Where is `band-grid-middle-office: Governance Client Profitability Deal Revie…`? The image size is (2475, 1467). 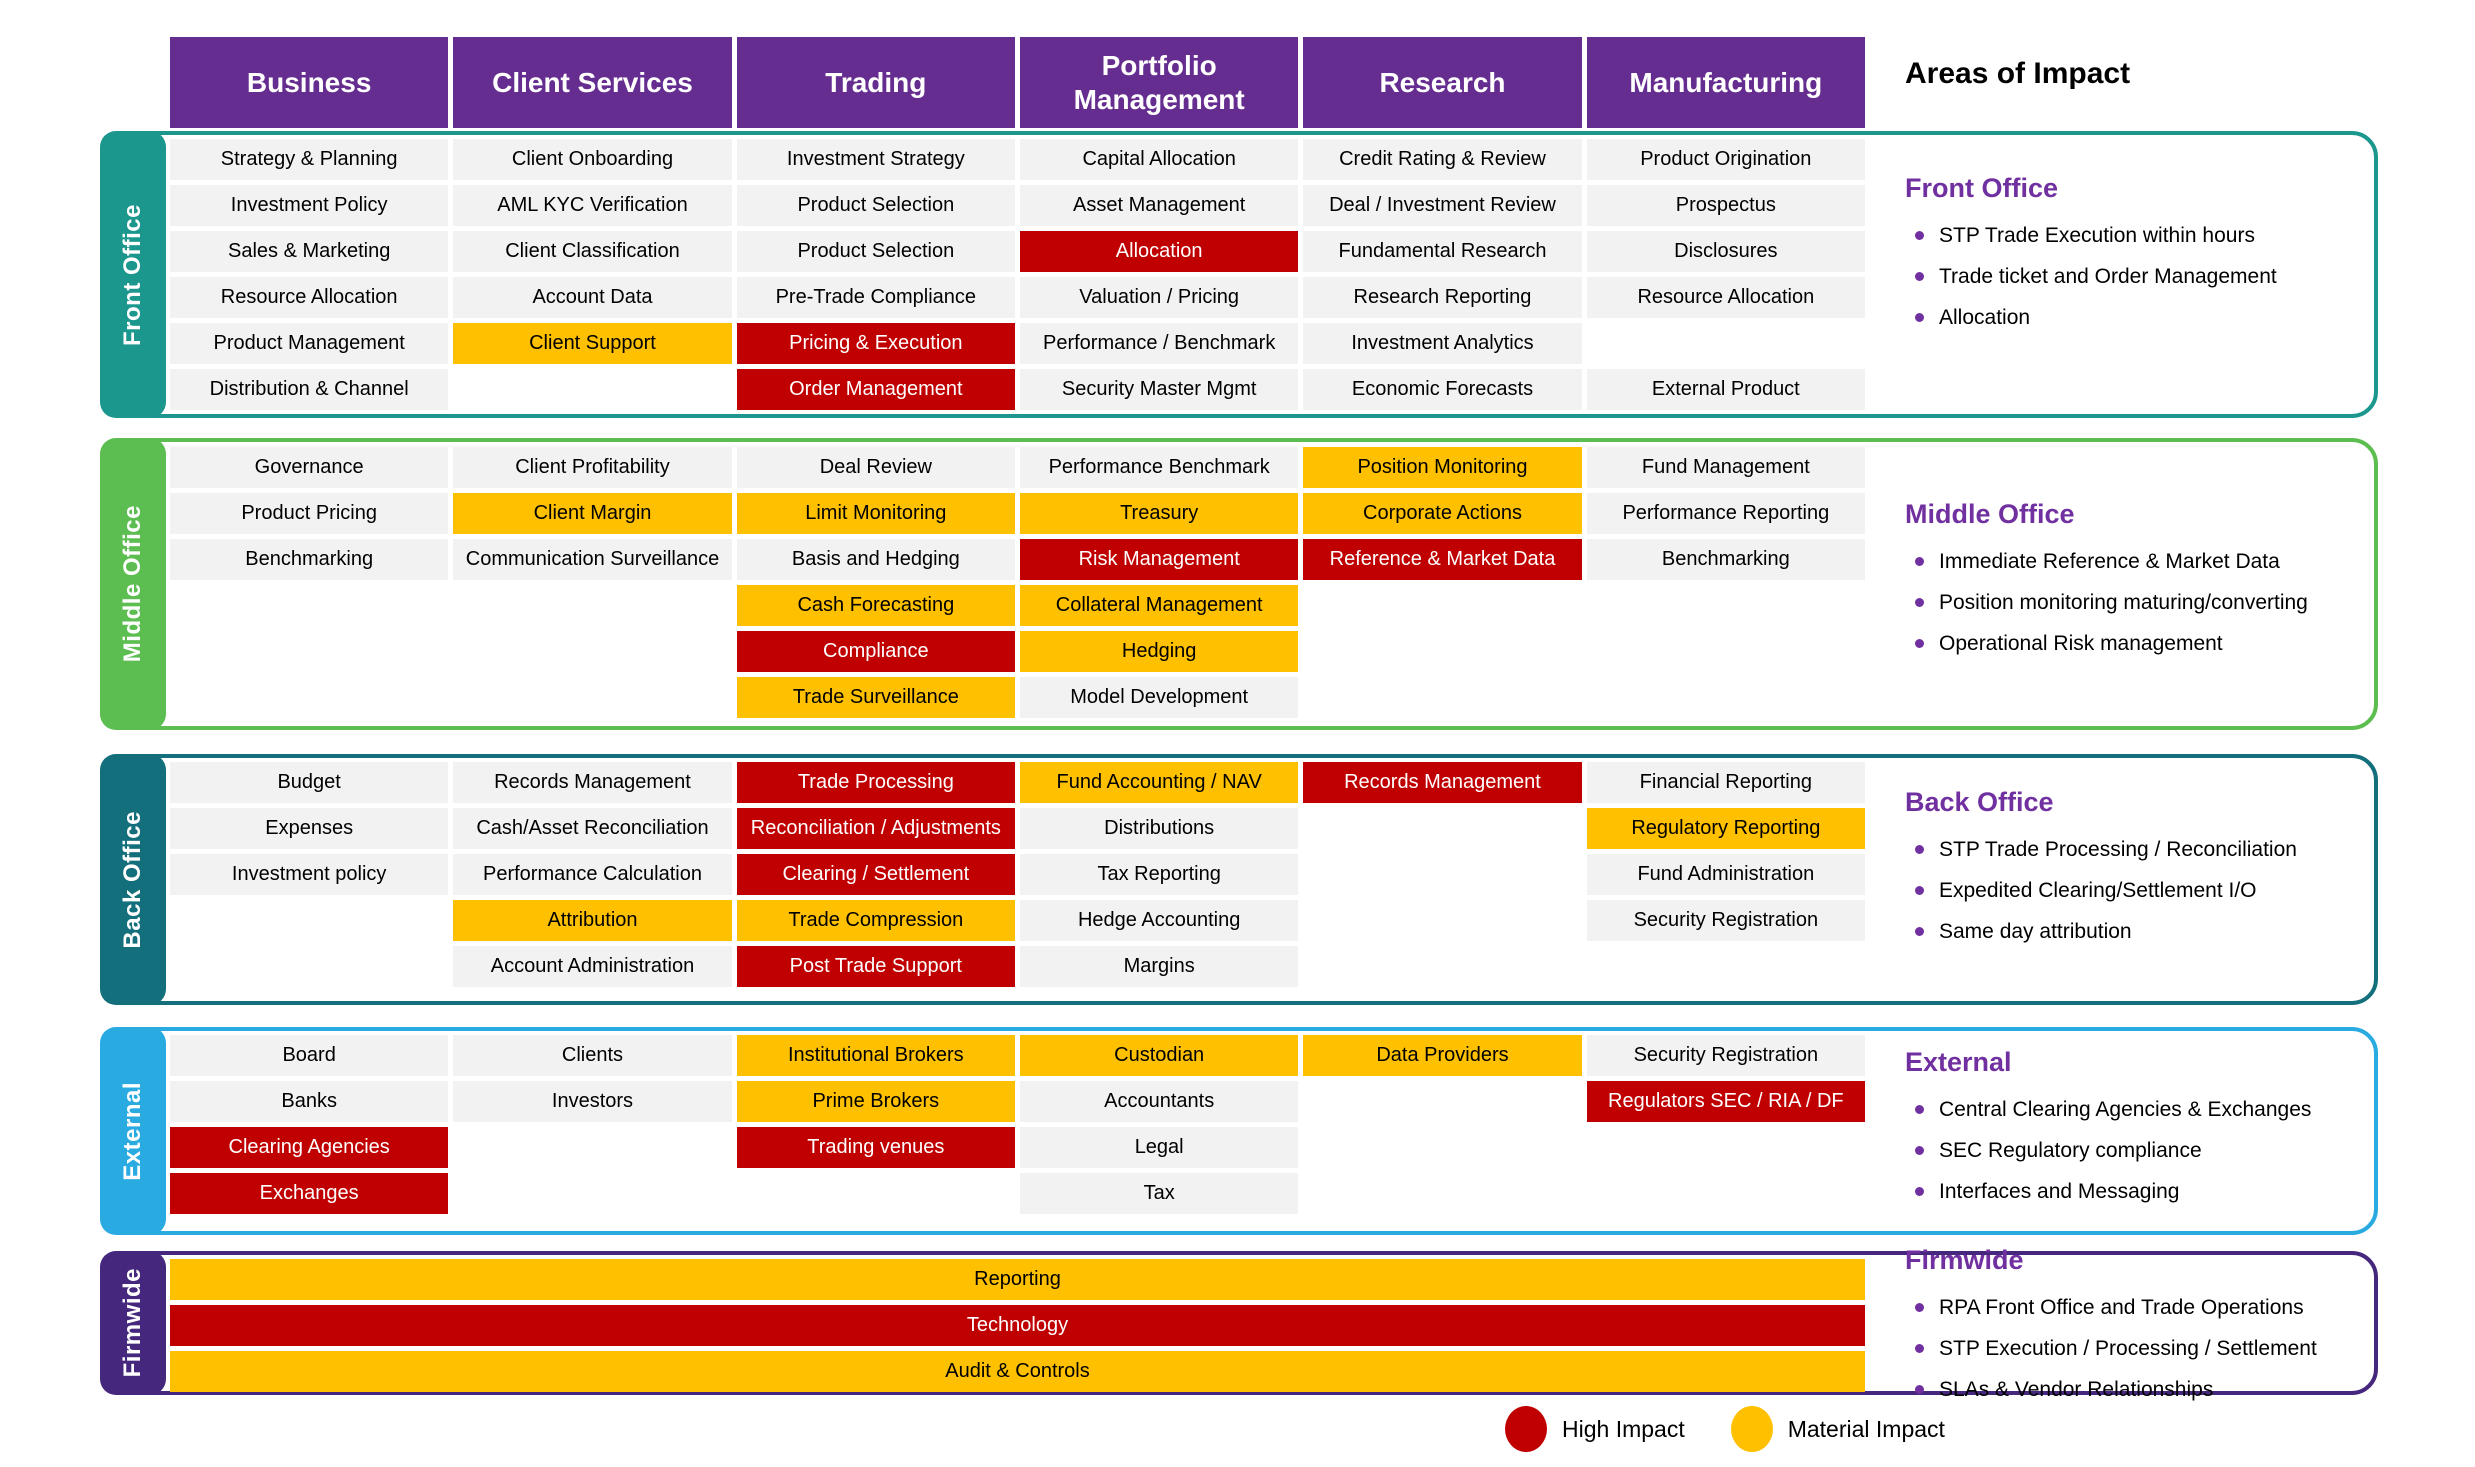
band-grid-middle-office: Governance Client Profitability Deal Revie… is located at coordinates (1017, 582).